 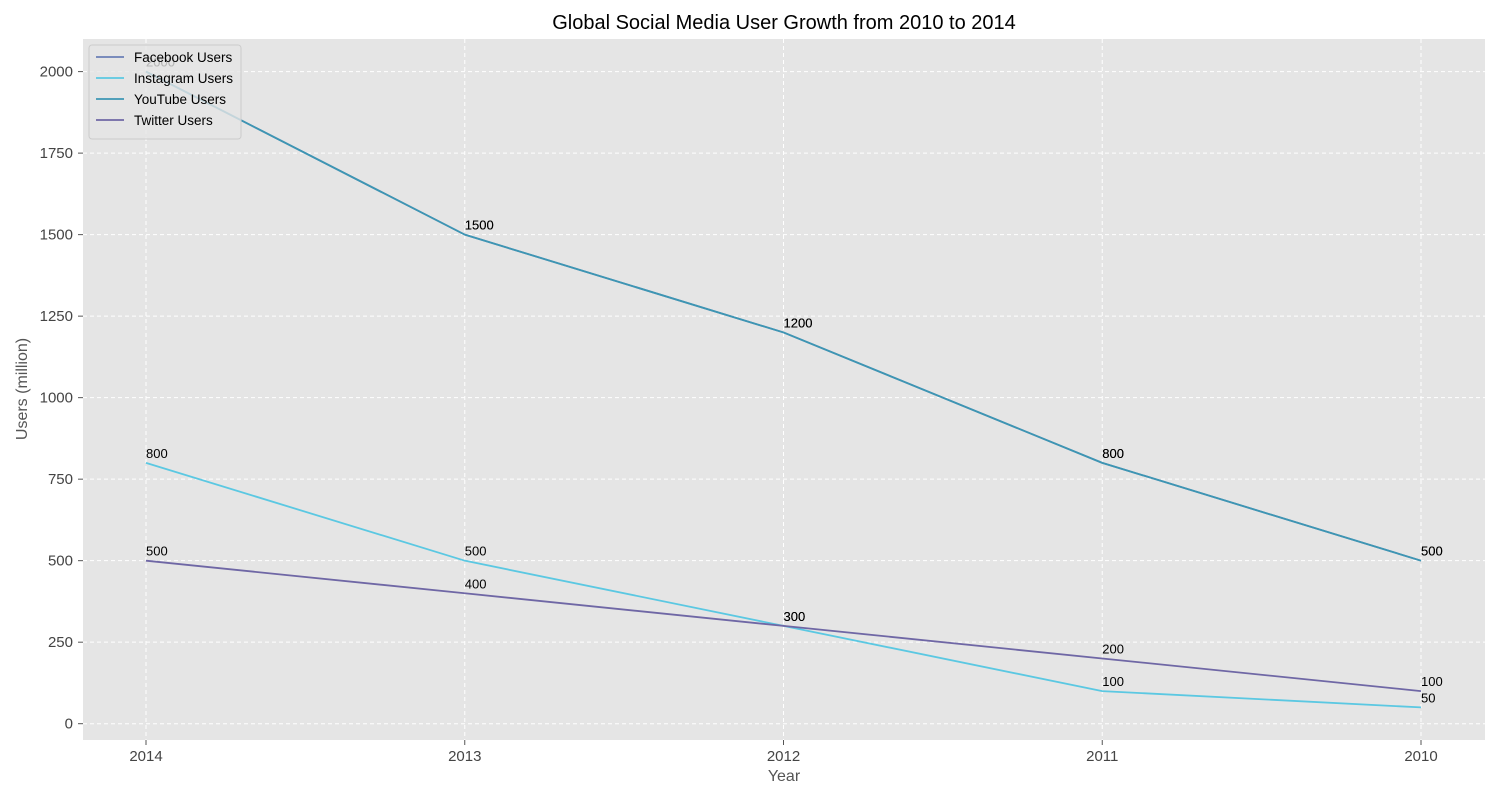 What do you see at coordinates (1428, 697) in the screenshot?
I see `data-label: 50` at bounding box center [1428, 697].